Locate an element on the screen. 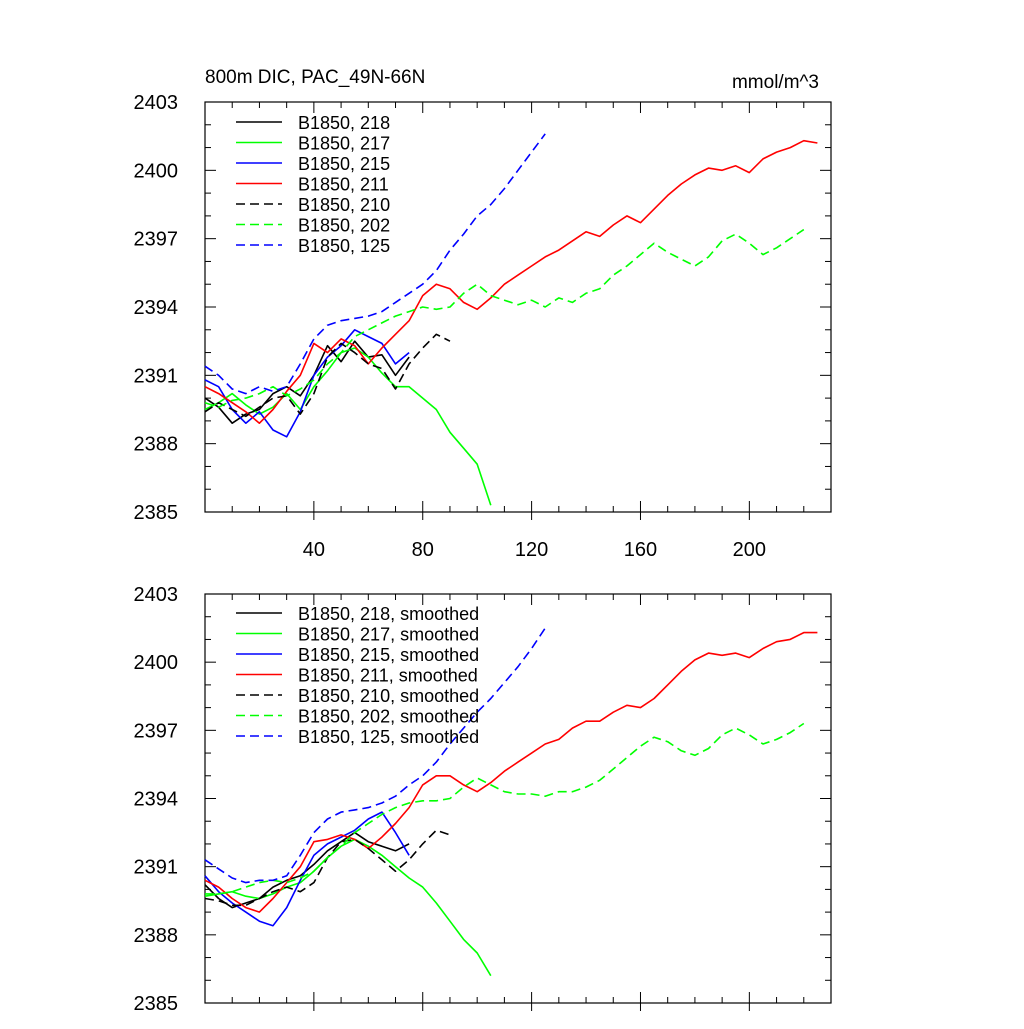 The image size is (1024, 1029). x-tick-label: 120 is located at coordinates (531, 550).